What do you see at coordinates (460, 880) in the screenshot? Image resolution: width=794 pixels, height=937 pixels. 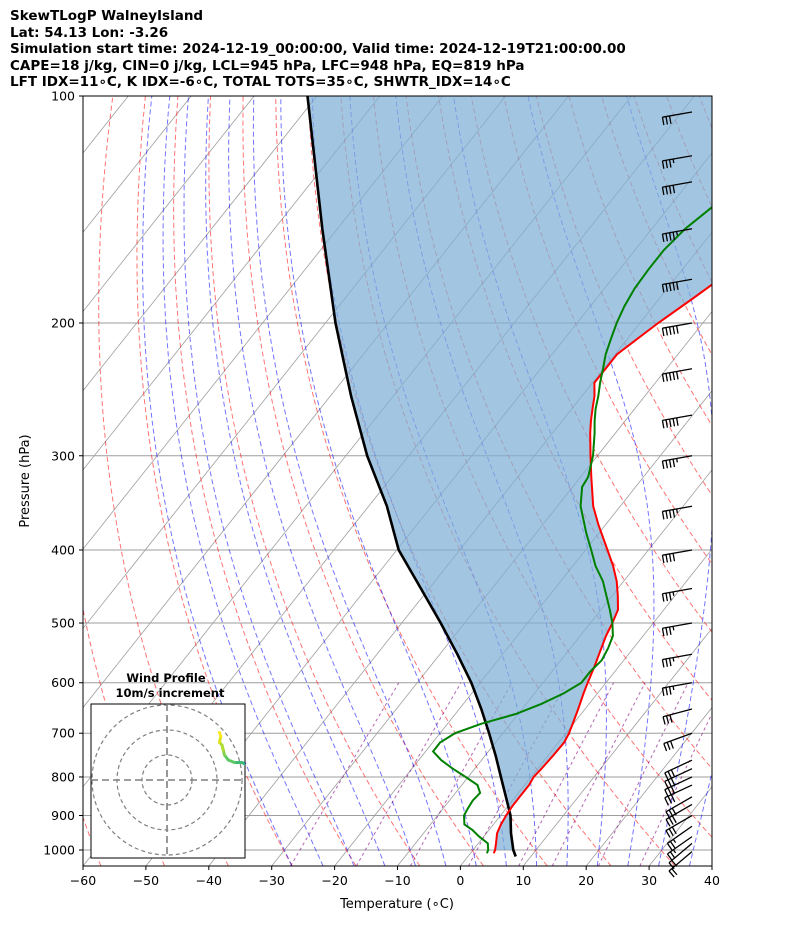 I see `x-tick-label: 0` at bounding box center [460, 880].